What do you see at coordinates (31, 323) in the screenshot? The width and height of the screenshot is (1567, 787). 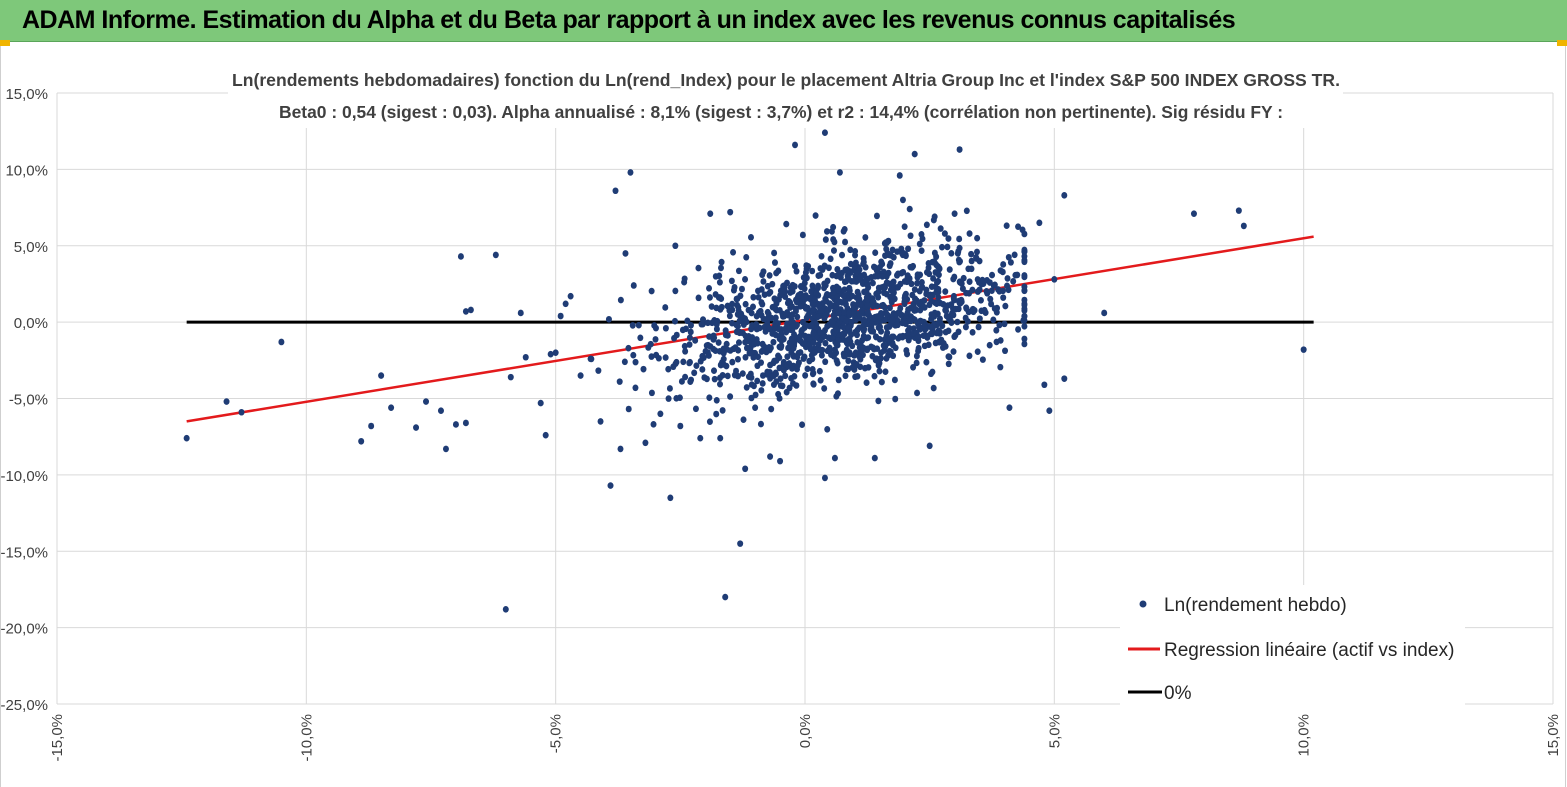 I see `y-tick-label: 0,0%` at bounding box center [31, 323].